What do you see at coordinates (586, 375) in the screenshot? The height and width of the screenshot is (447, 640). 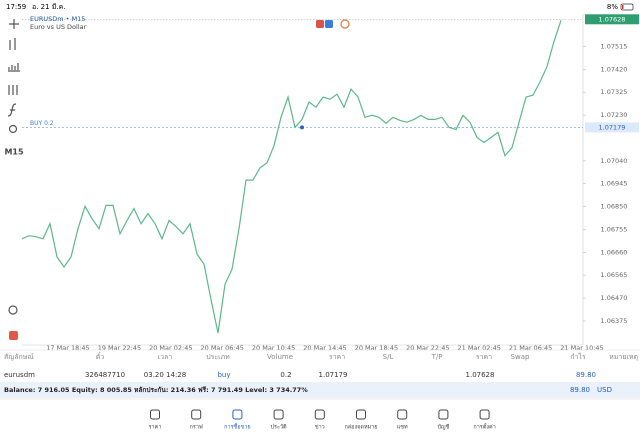 I see `cell-profit: 89.80` at bounding box center [586, 375].